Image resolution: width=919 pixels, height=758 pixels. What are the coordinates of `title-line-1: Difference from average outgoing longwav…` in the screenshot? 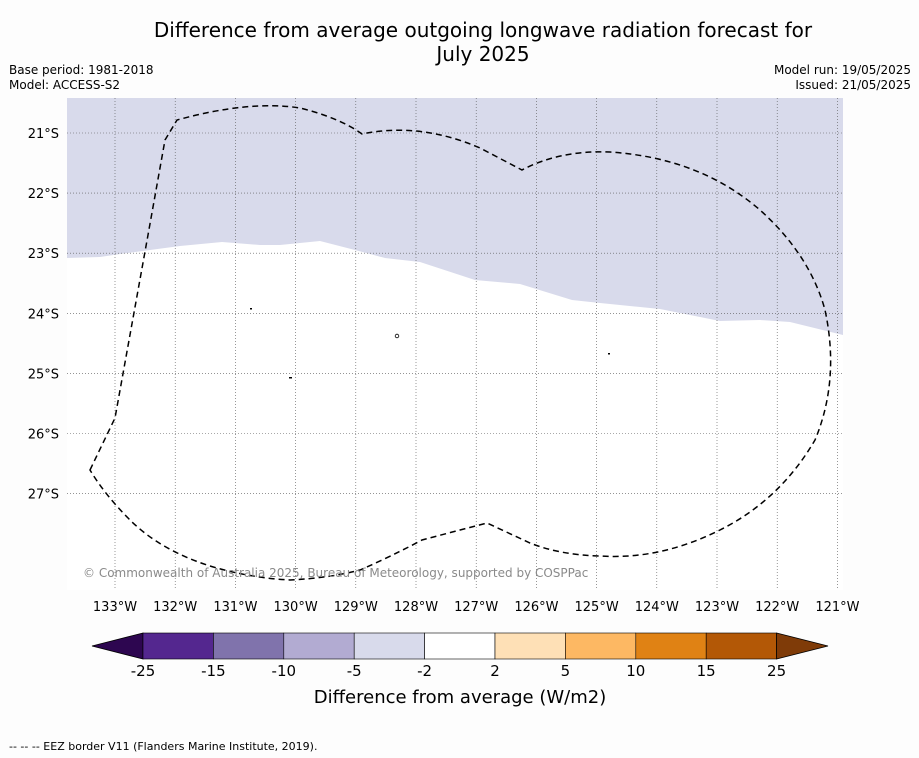 It's located at (483, 30).